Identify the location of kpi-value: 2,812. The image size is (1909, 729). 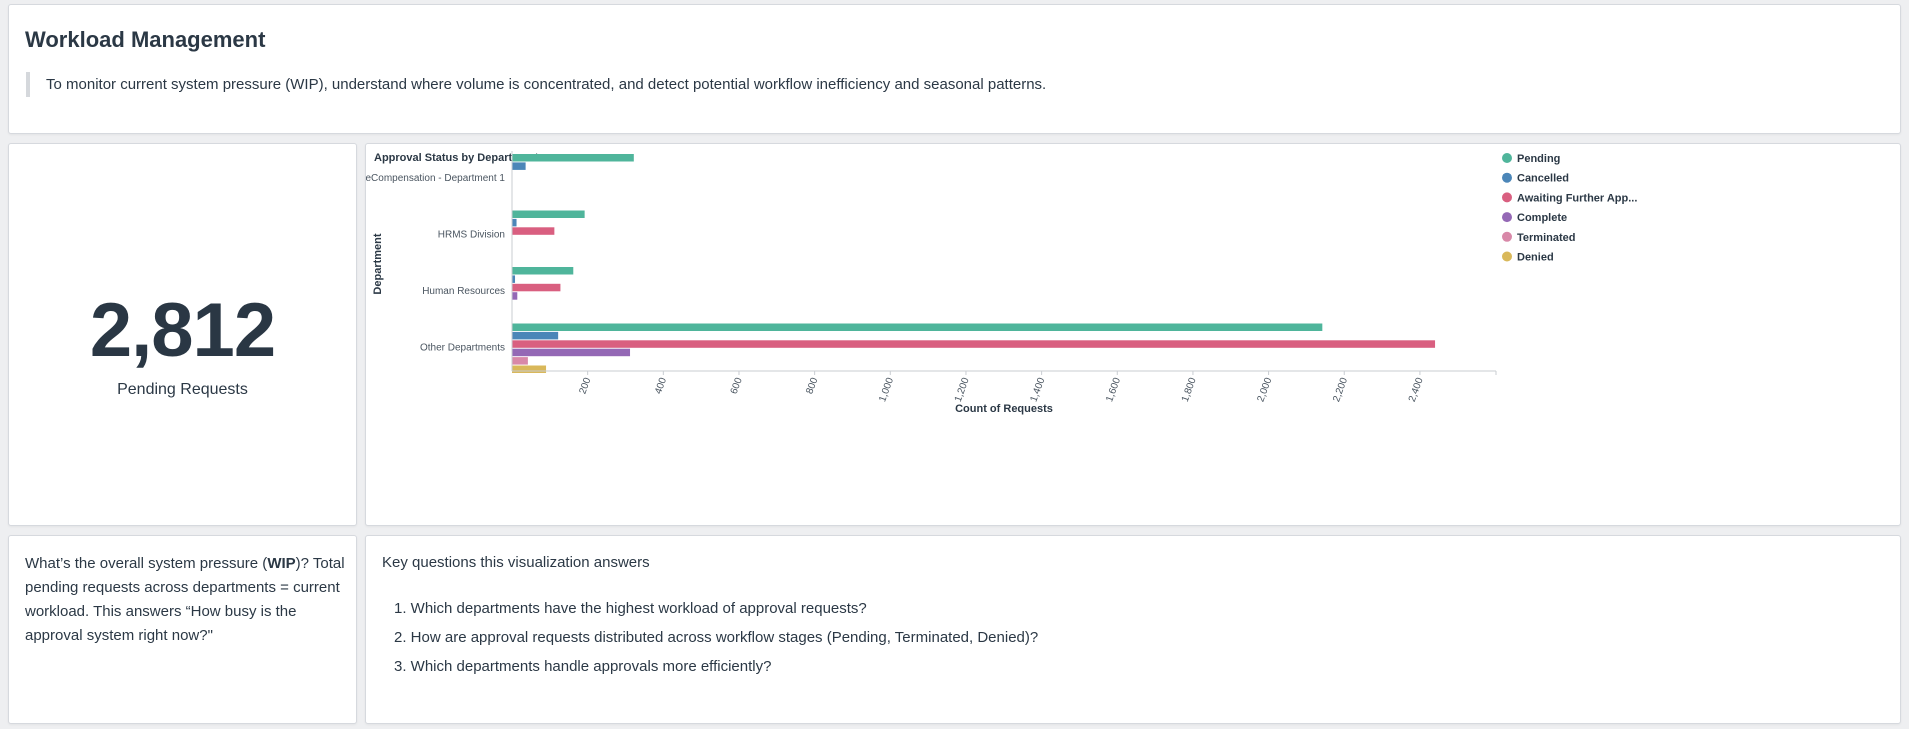
(182, 330).